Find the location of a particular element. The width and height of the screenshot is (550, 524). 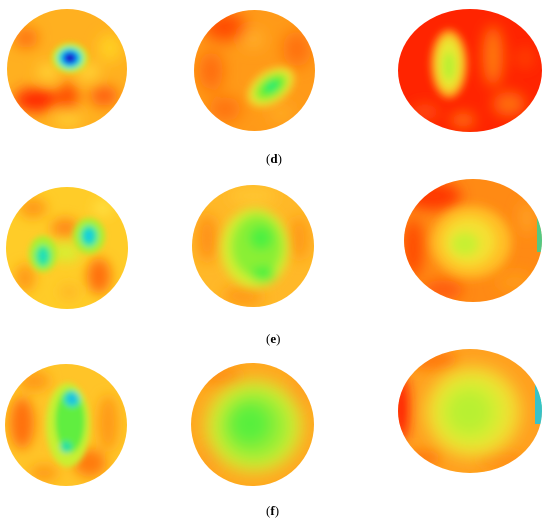

panel-label-e: (e) is located at coordinates (273, 339).